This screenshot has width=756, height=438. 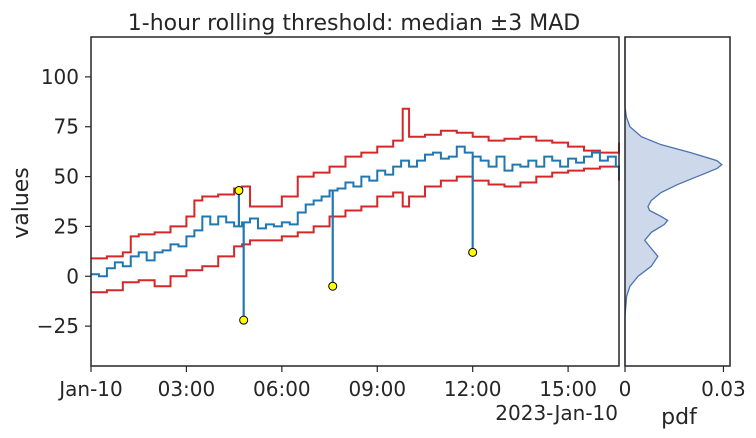 What do you see at coordinates (282, 389) in the screenshot?
I see `x-tick-label: 06:00` at bounding box center [282, 389].